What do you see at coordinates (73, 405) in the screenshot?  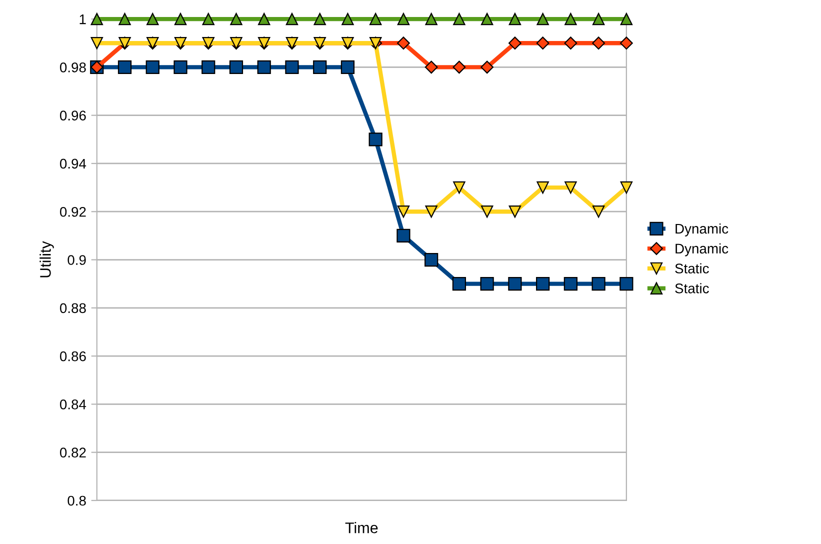 I see `y-tick-label: 0.84` at bounding box center [73, 405].